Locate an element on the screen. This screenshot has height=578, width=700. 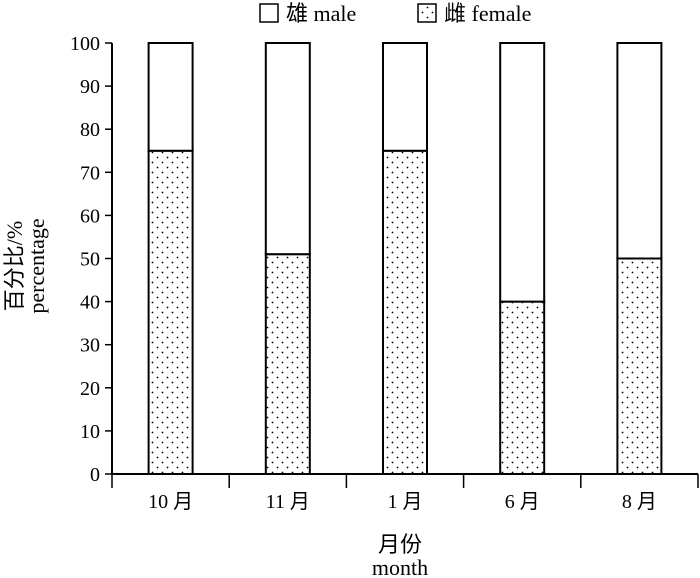
y-axis-ticks: 0 10 20 30 40 50 60 70 80 90 100 is located at coordinates (91, 259).